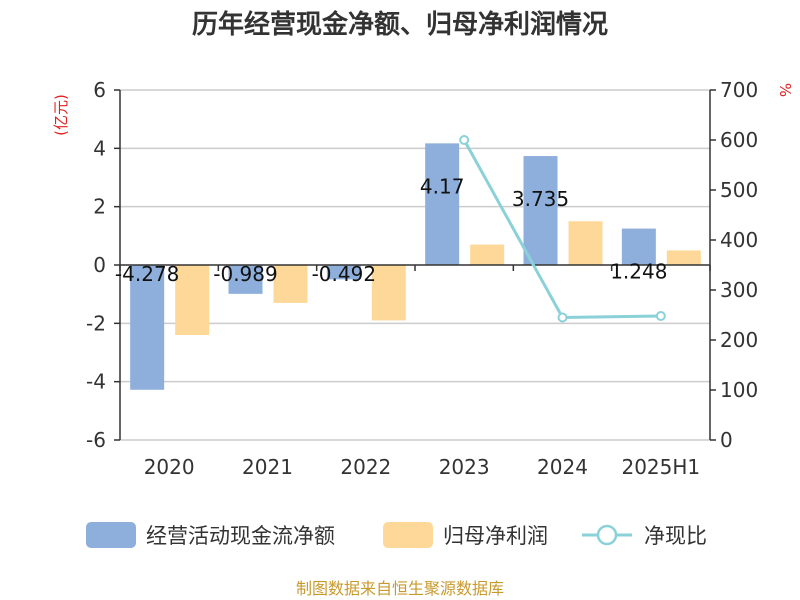 This screenshot has width=800, height=600. What do you see at coordinates (99, 265) in the screenshot?
I see `left-tick-label: 0` at bounding box center [99, 265].